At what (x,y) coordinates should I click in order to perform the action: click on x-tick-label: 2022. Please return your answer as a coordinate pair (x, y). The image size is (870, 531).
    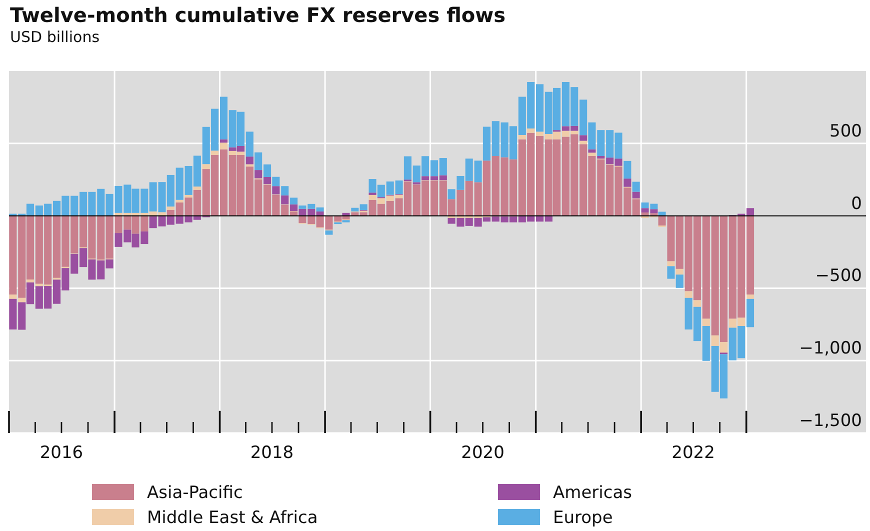
    Looking at the image, I should click on (693, 453).